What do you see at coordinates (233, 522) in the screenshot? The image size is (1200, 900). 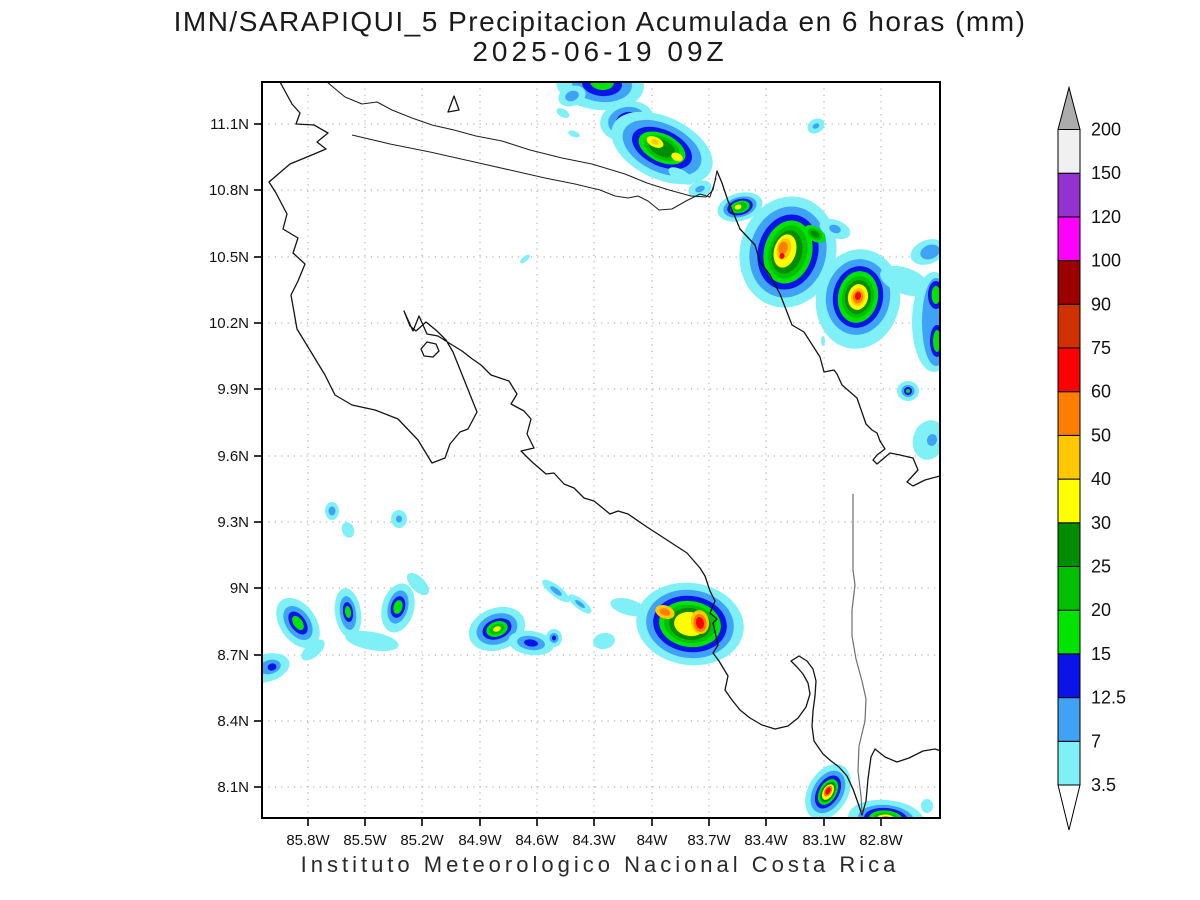 I see `y-tick-label: 9.3N` at bounding box center [233, 522].